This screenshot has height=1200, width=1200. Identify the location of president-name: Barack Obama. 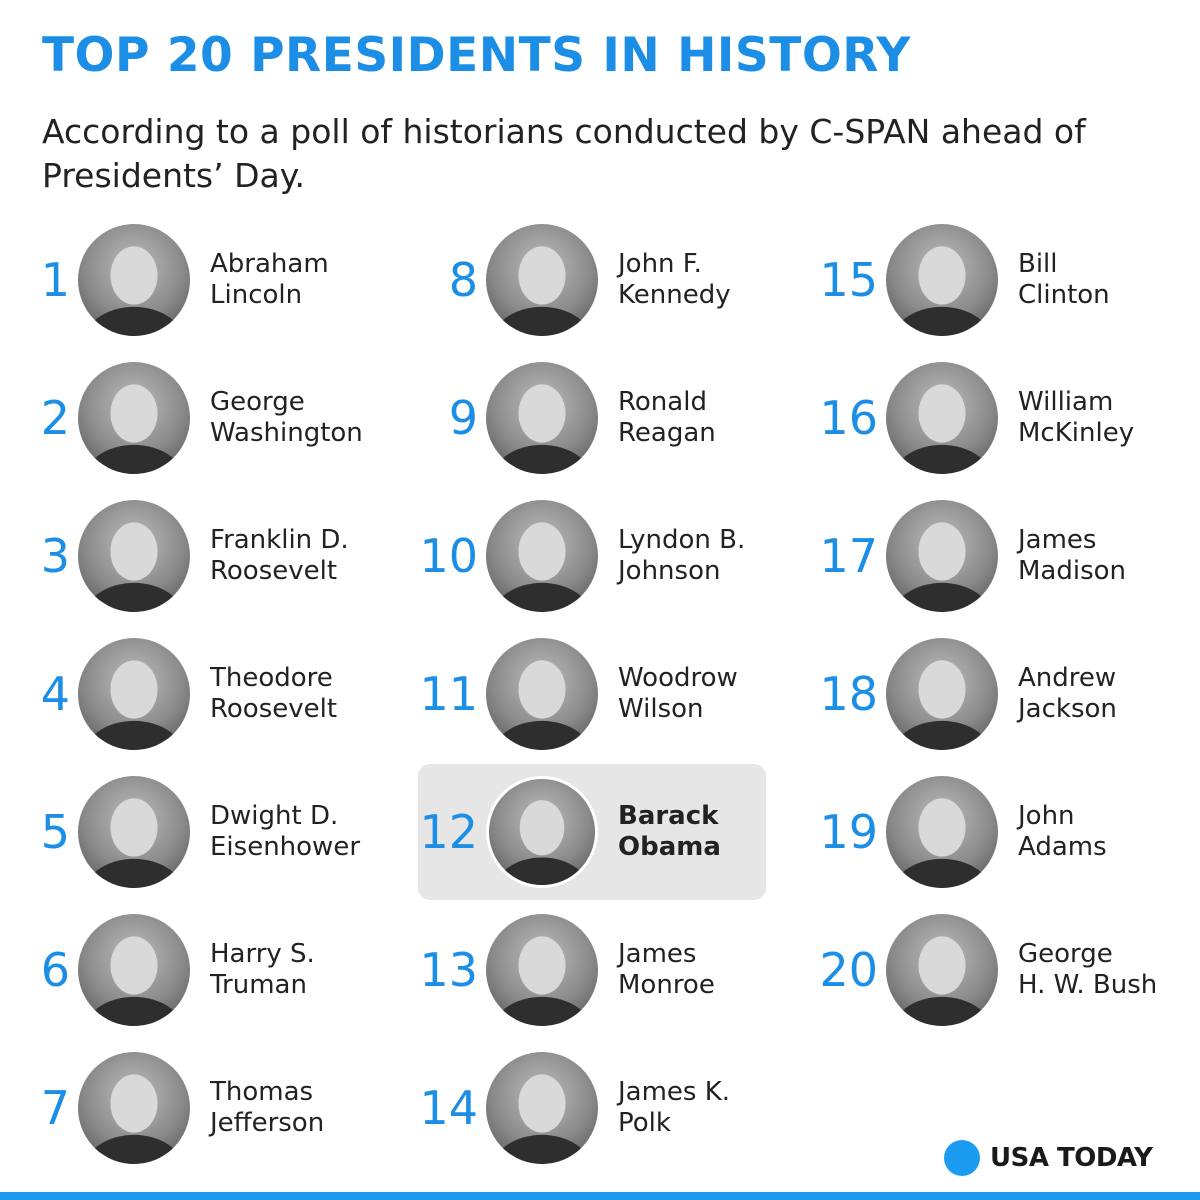
(669, 831).